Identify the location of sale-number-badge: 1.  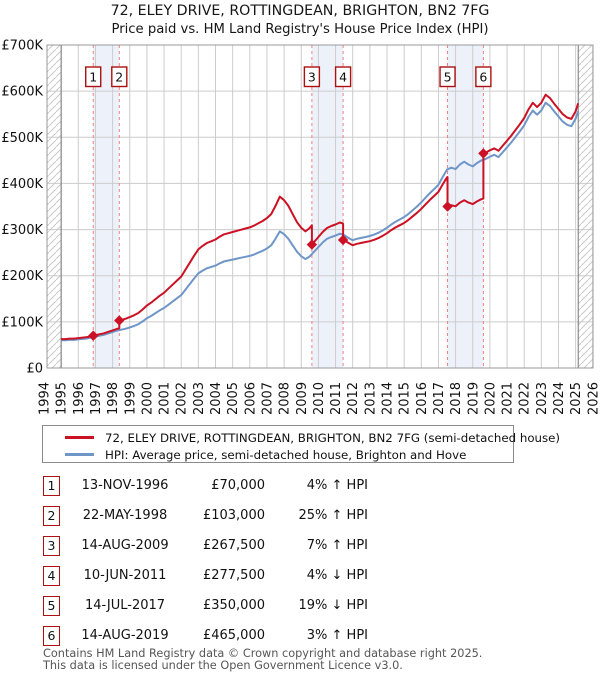
(51, 486).